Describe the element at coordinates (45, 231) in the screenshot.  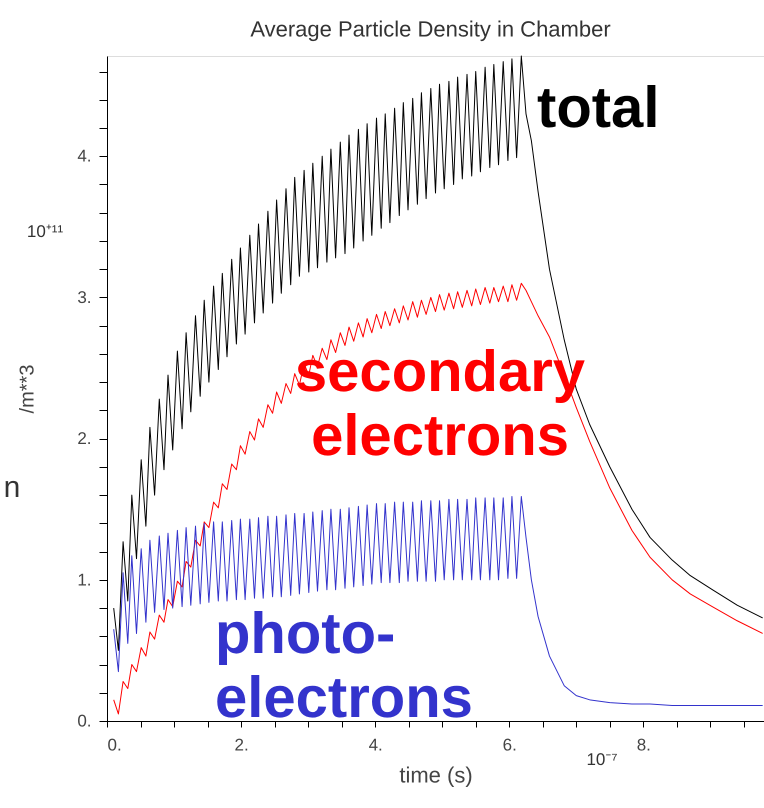
I see `text: 10⁺¹¹` at that location.